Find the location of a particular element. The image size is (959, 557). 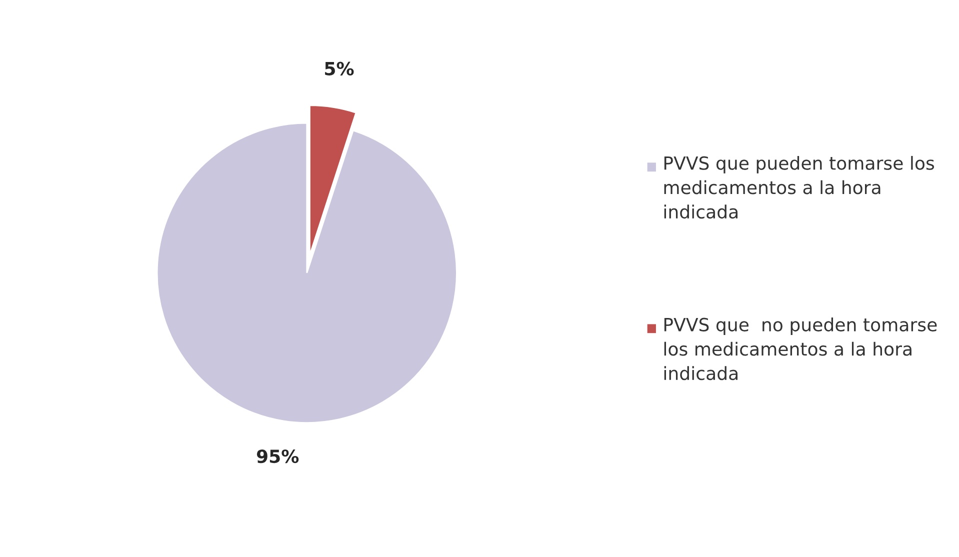

data-label: 95% is located at coordinates (277, 456).